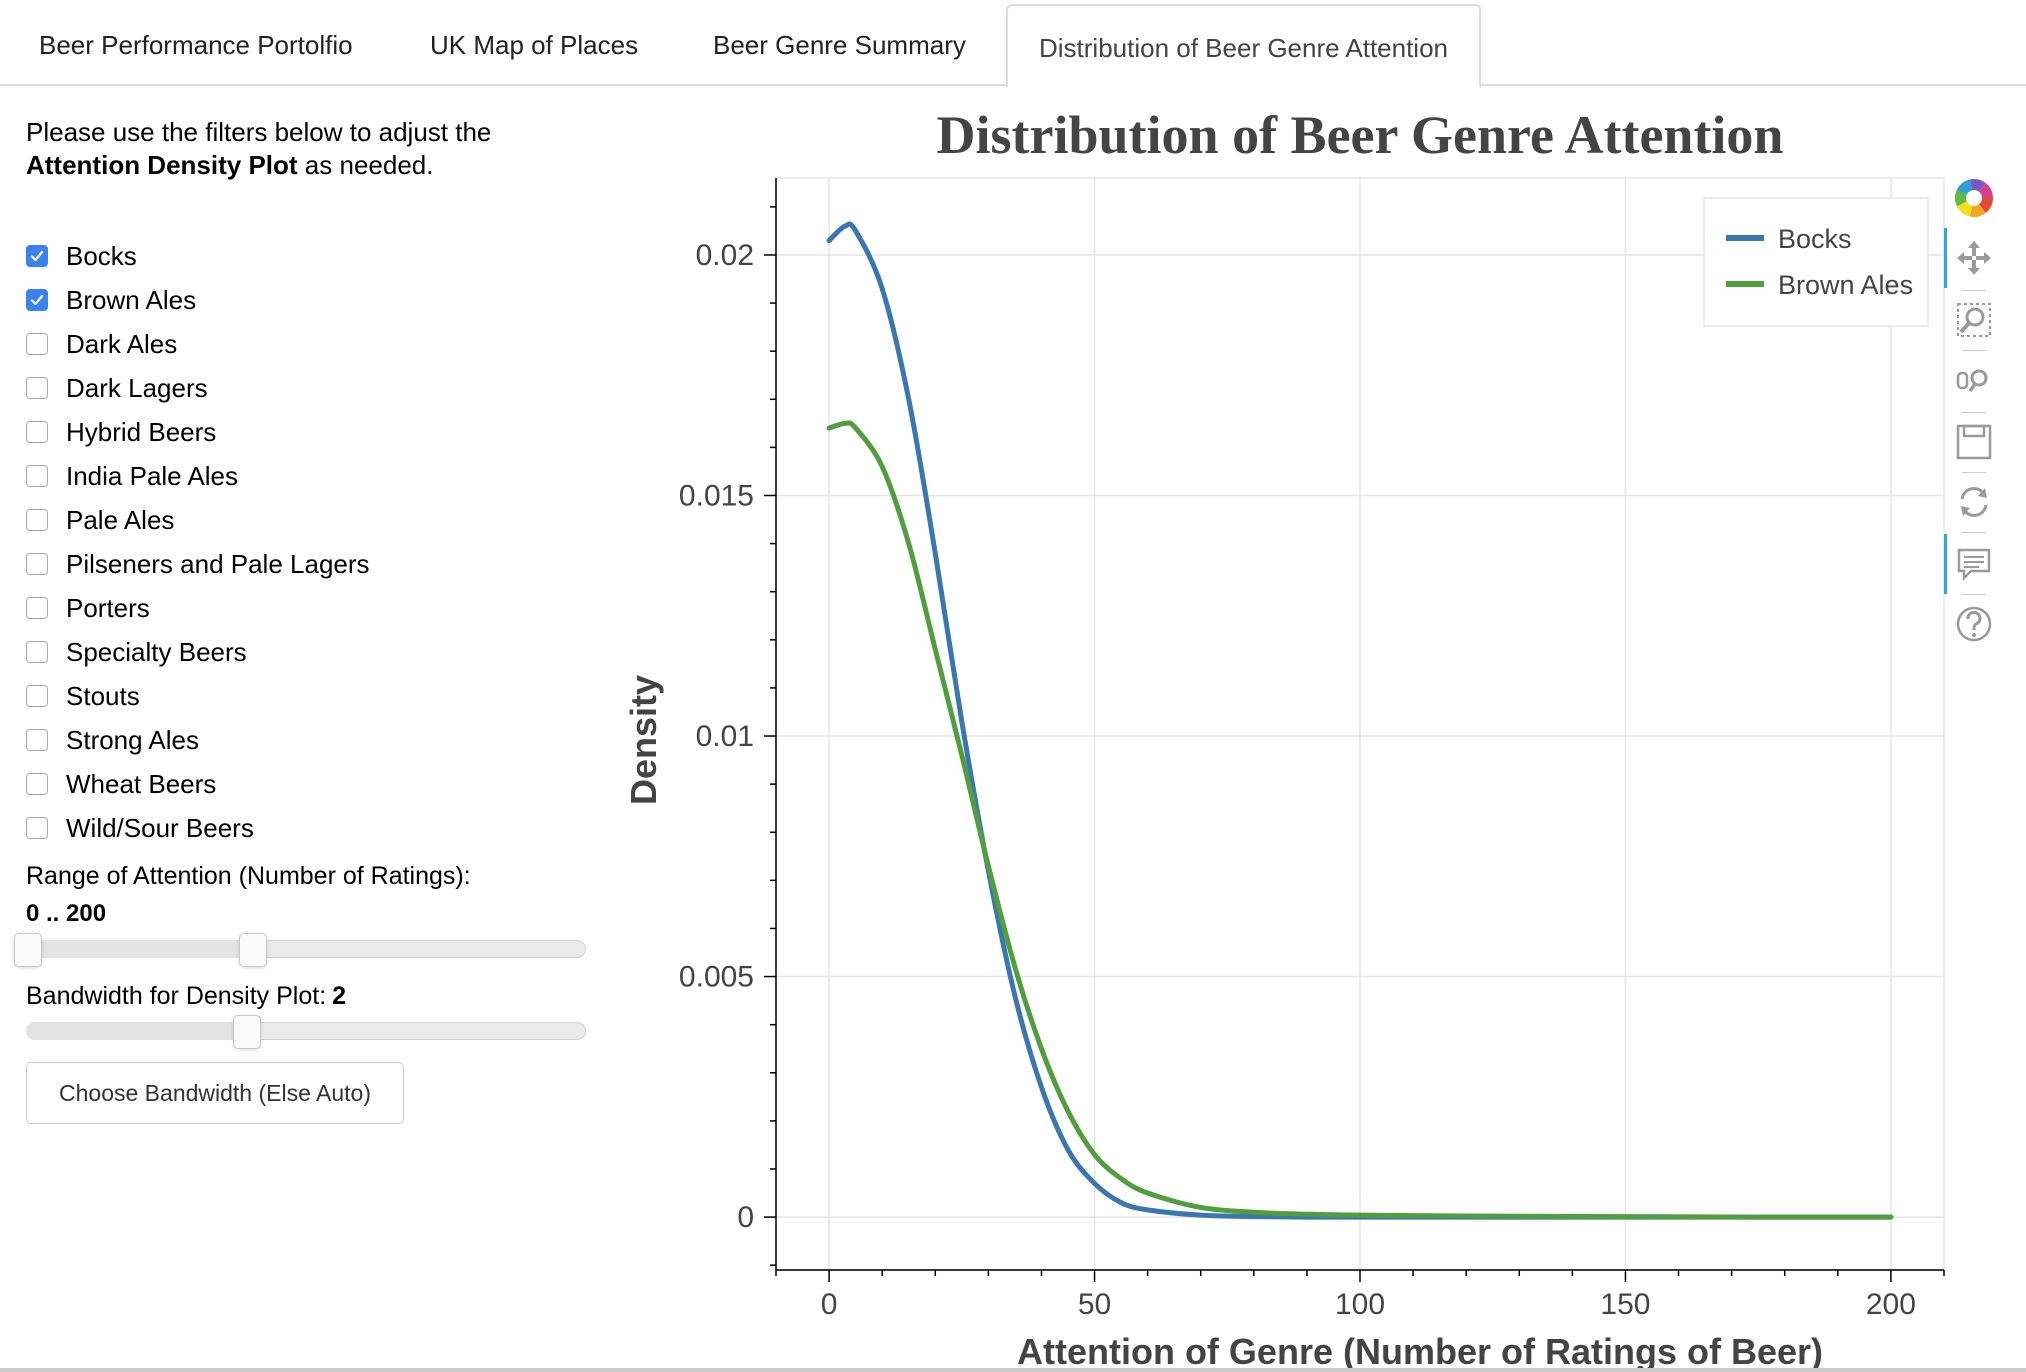 This screenshot has width=2026, height=1372. Describe the element at coordinates (1974, 258) in the screenshot. I see `pan-icon` at that location.